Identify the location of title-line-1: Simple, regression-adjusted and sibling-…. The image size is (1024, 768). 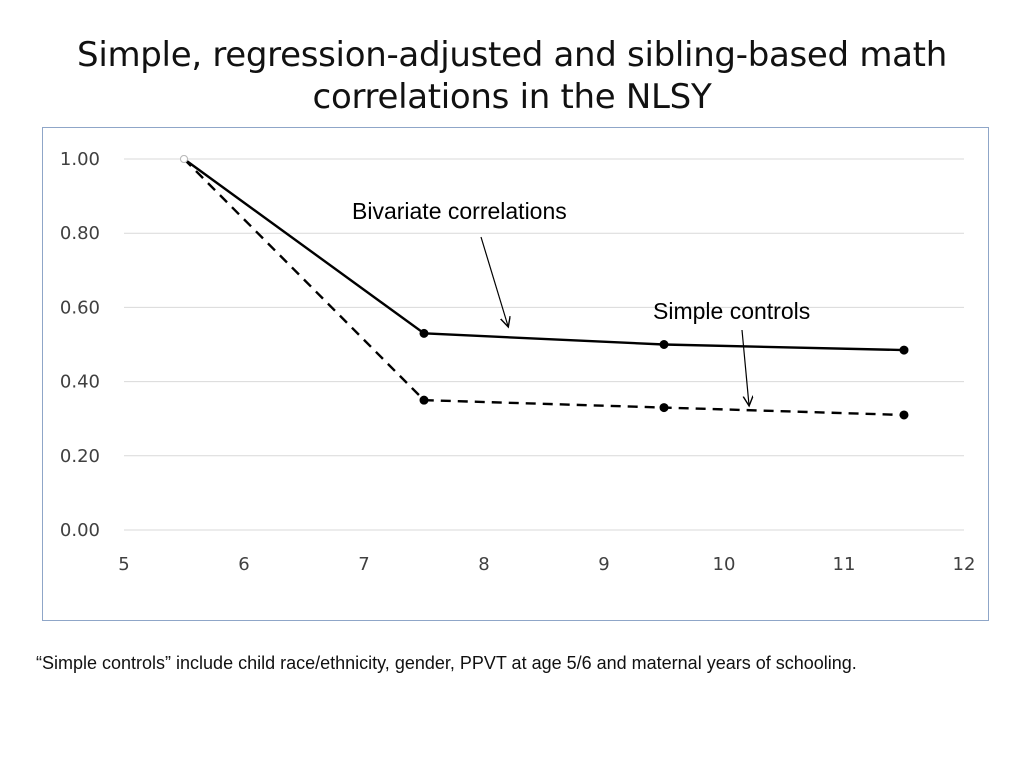
(512, 55).